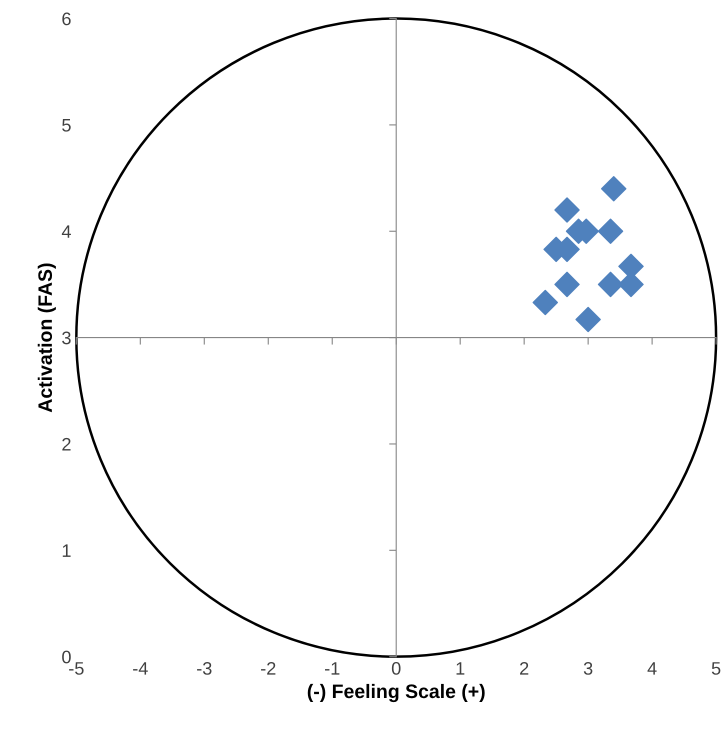 This screenshot has height=742, width=727. Describe the element at coordinates (460, 668) in the screenshot. I see `x-tick-label: 1` at that location.